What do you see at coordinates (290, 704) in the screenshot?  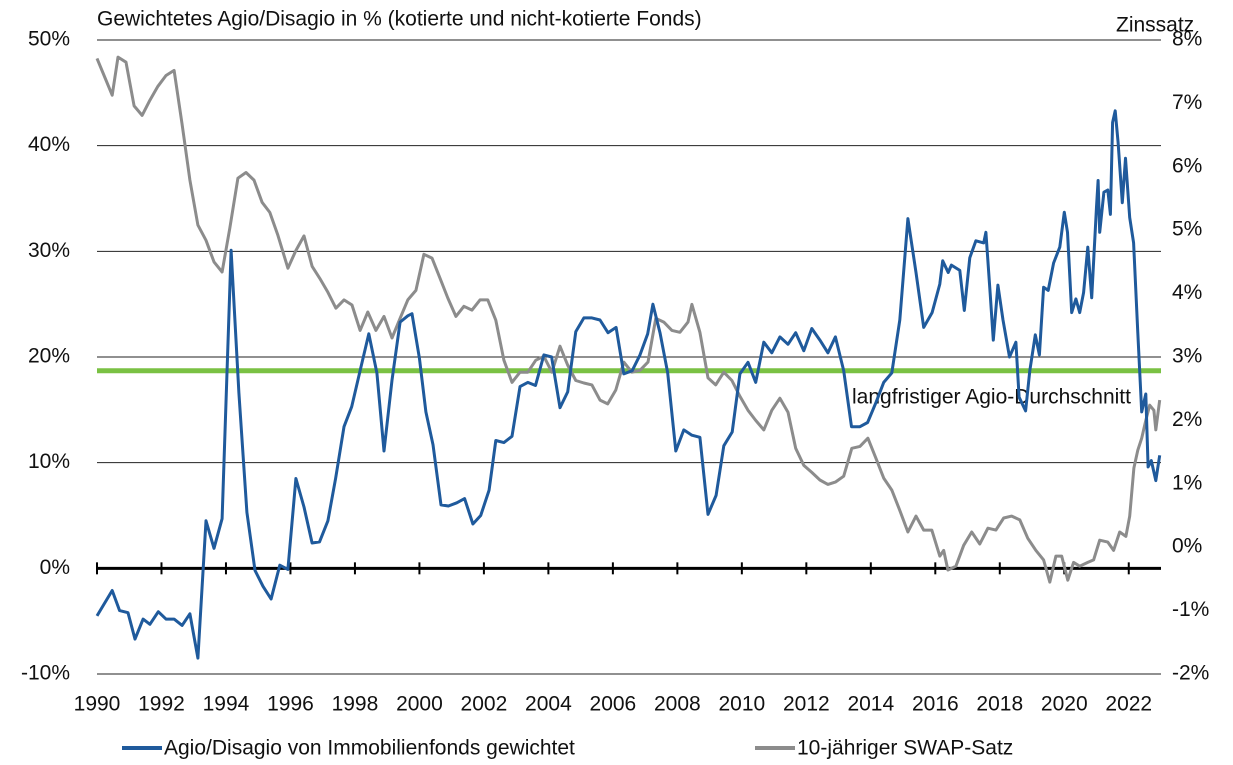 I see `x-tick-label: 1996` at bounding box center [290, 704].